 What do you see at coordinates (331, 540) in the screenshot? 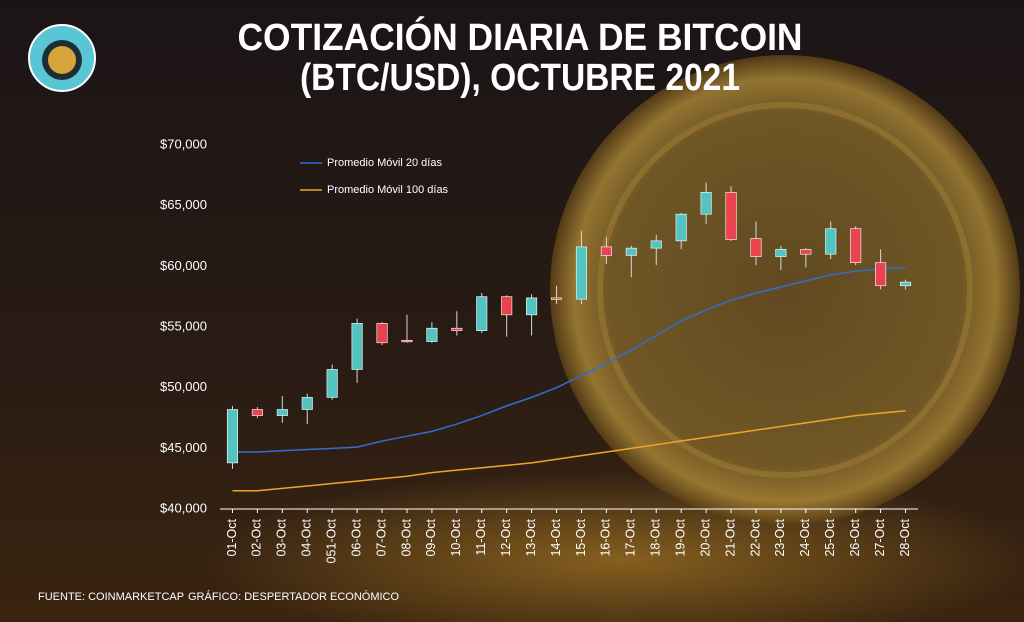
I see `x-tick-label: 051-Oct` at bounding box center [331, 540].